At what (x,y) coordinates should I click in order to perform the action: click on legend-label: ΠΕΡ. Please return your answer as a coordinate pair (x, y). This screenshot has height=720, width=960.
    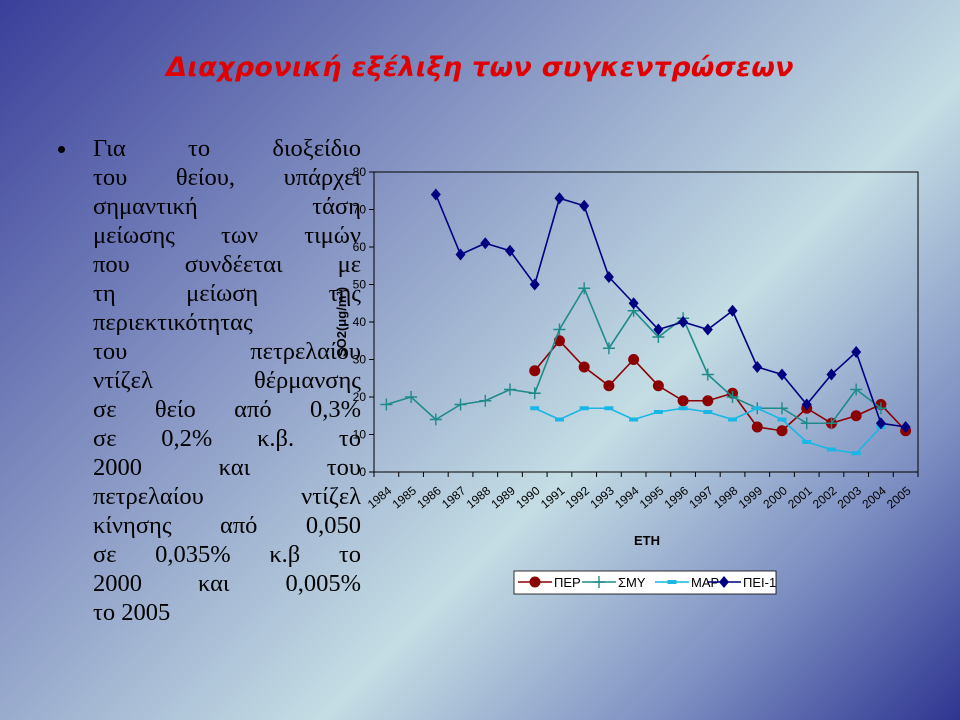
    Looking at the image, I should click on (567, 582).